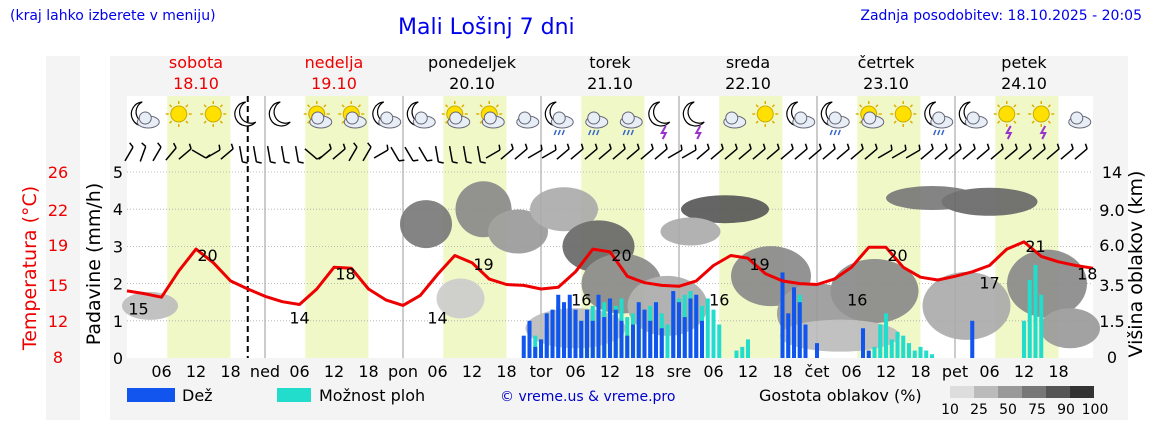 The height and width of the screenshot is (443, 1152). I want to click on temperature-extreme-label: 21, so click(1035, 246).